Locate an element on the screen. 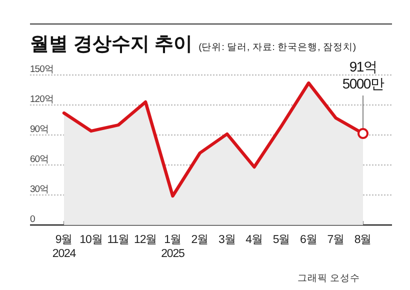 The image size is (410, 290). x-tick-label: 8월 is located at coordinates (363, 240).